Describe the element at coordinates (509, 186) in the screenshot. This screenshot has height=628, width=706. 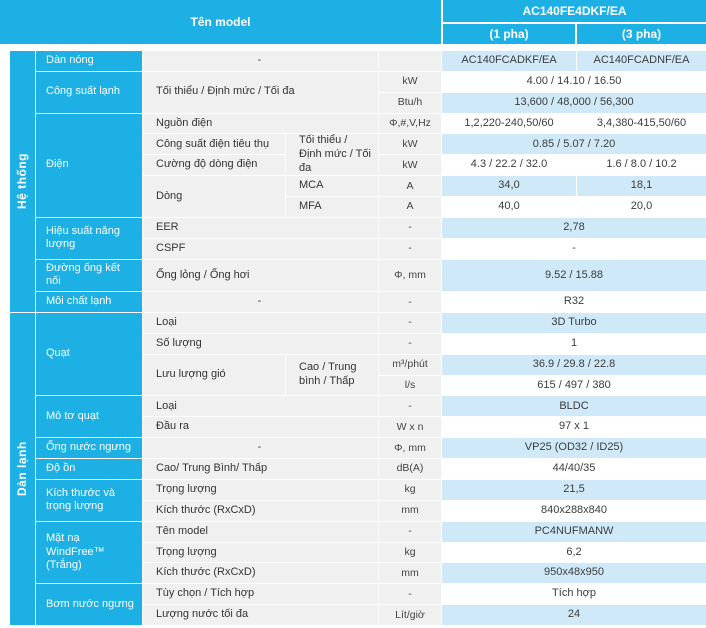
I see `value-mca-1pha: 34,0` at that location.